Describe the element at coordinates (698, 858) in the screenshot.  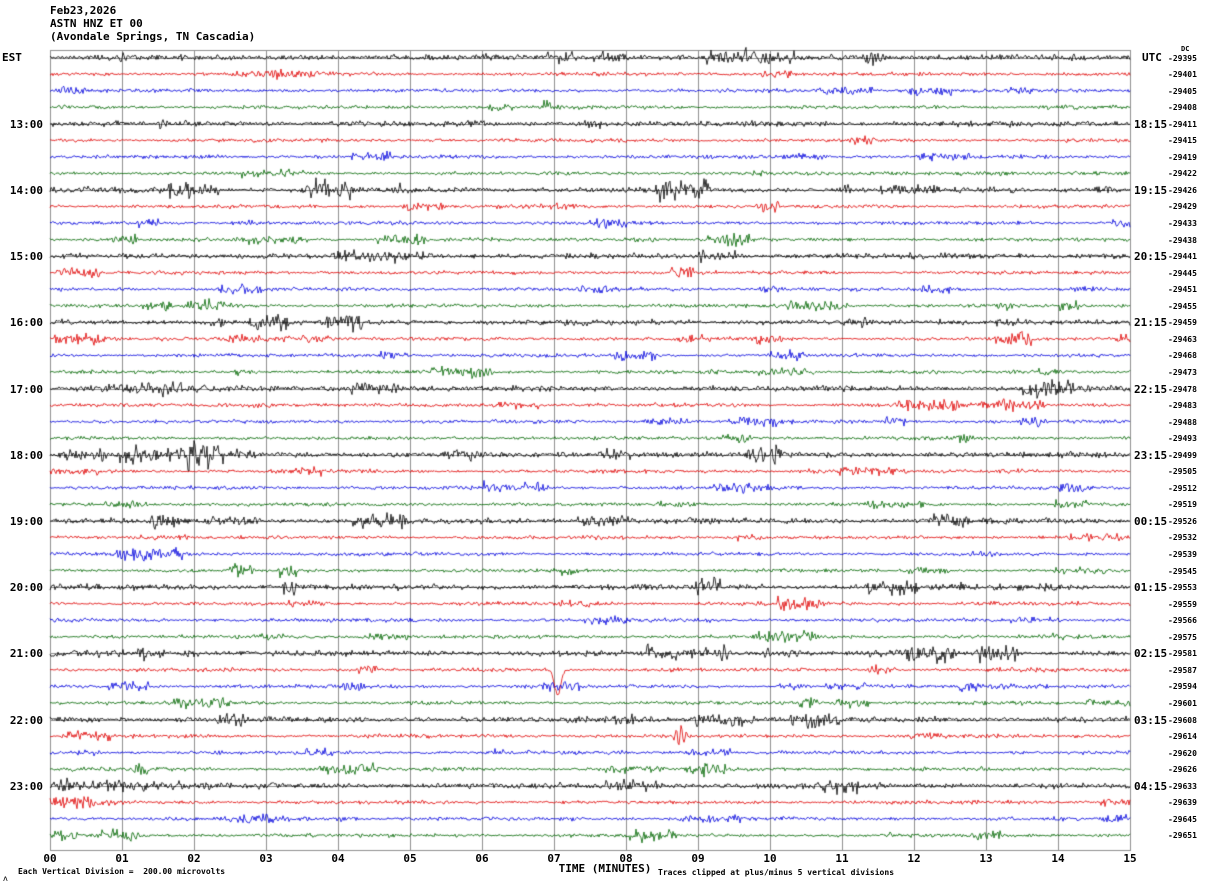
I see `x-tick: 09` at that location.